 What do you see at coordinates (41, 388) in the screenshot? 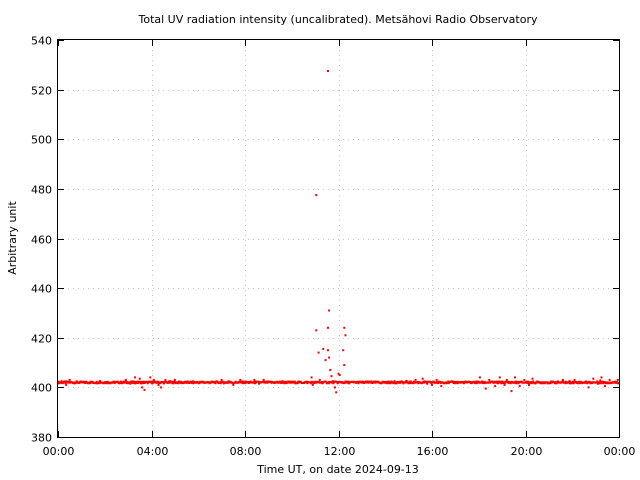
I see `y-tick-label: 400` at bounding box center [41, 388].